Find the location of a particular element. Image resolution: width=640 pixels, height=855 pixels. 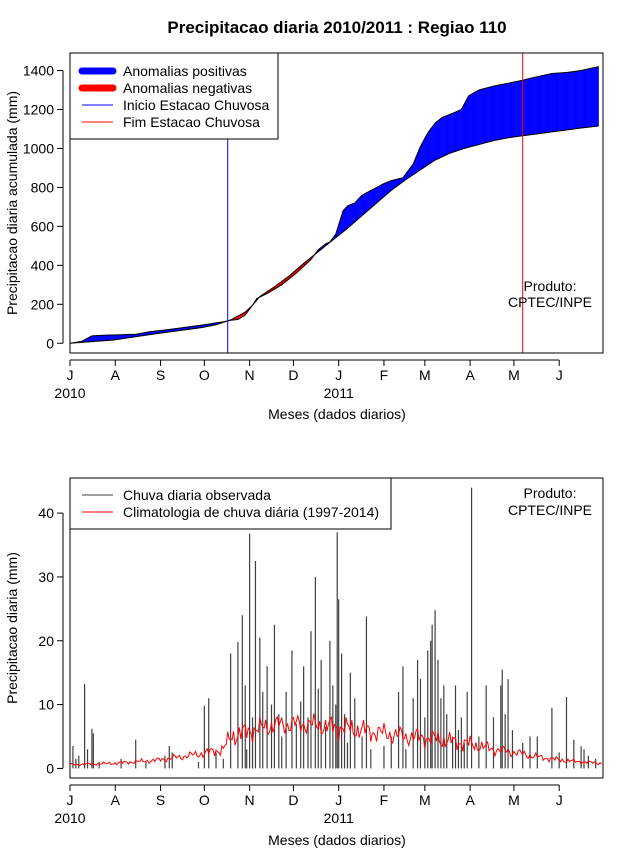

top-x-tick-label: S is located at coordinates (160, 375).